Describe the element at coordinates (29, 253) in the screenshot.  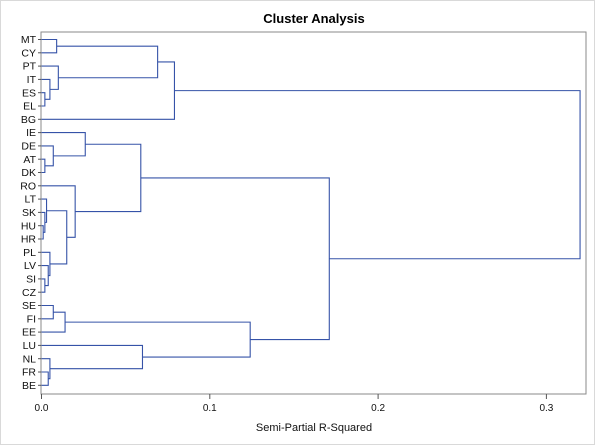
I see `leaf-label-pl: PL` at that location.